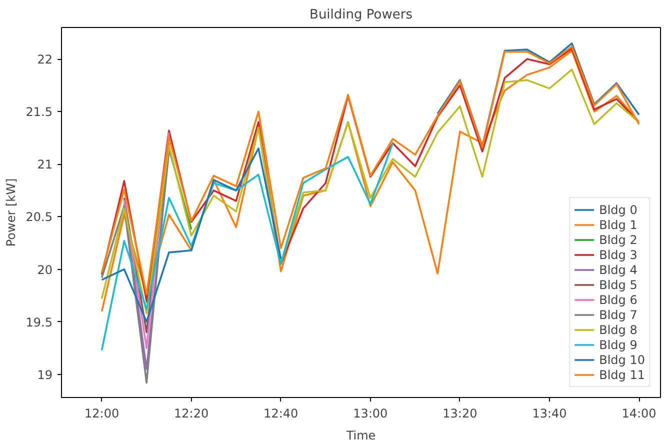  I want to click on legend-label: Bldg 6, so click(618, 299).